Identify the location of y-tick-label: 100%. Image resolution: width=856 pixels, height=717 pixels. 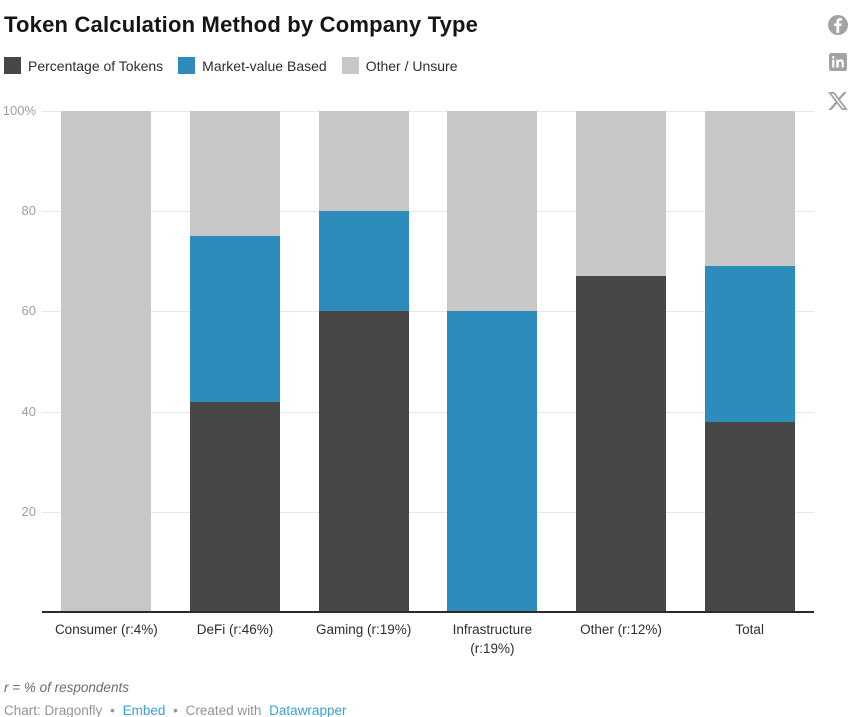
(19, 110).